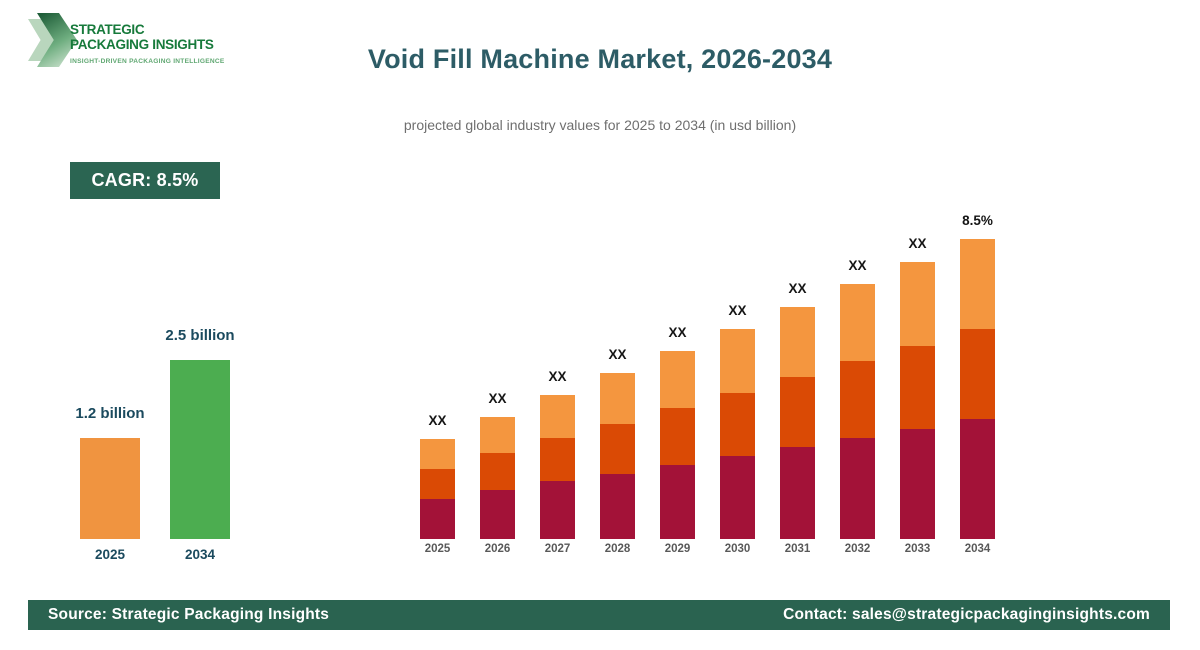 The width and height of the screenshot is (1200, 650). I want to click on bar-value-label-2029: XX, so click(677, 332).